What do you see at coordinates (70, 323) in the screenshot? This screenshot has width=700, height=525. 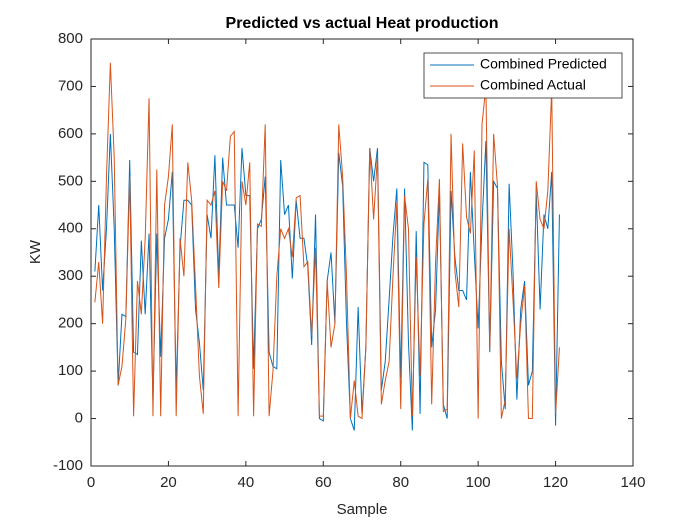 I see `y-tick-label: 200` at bounding box center [70, 323].